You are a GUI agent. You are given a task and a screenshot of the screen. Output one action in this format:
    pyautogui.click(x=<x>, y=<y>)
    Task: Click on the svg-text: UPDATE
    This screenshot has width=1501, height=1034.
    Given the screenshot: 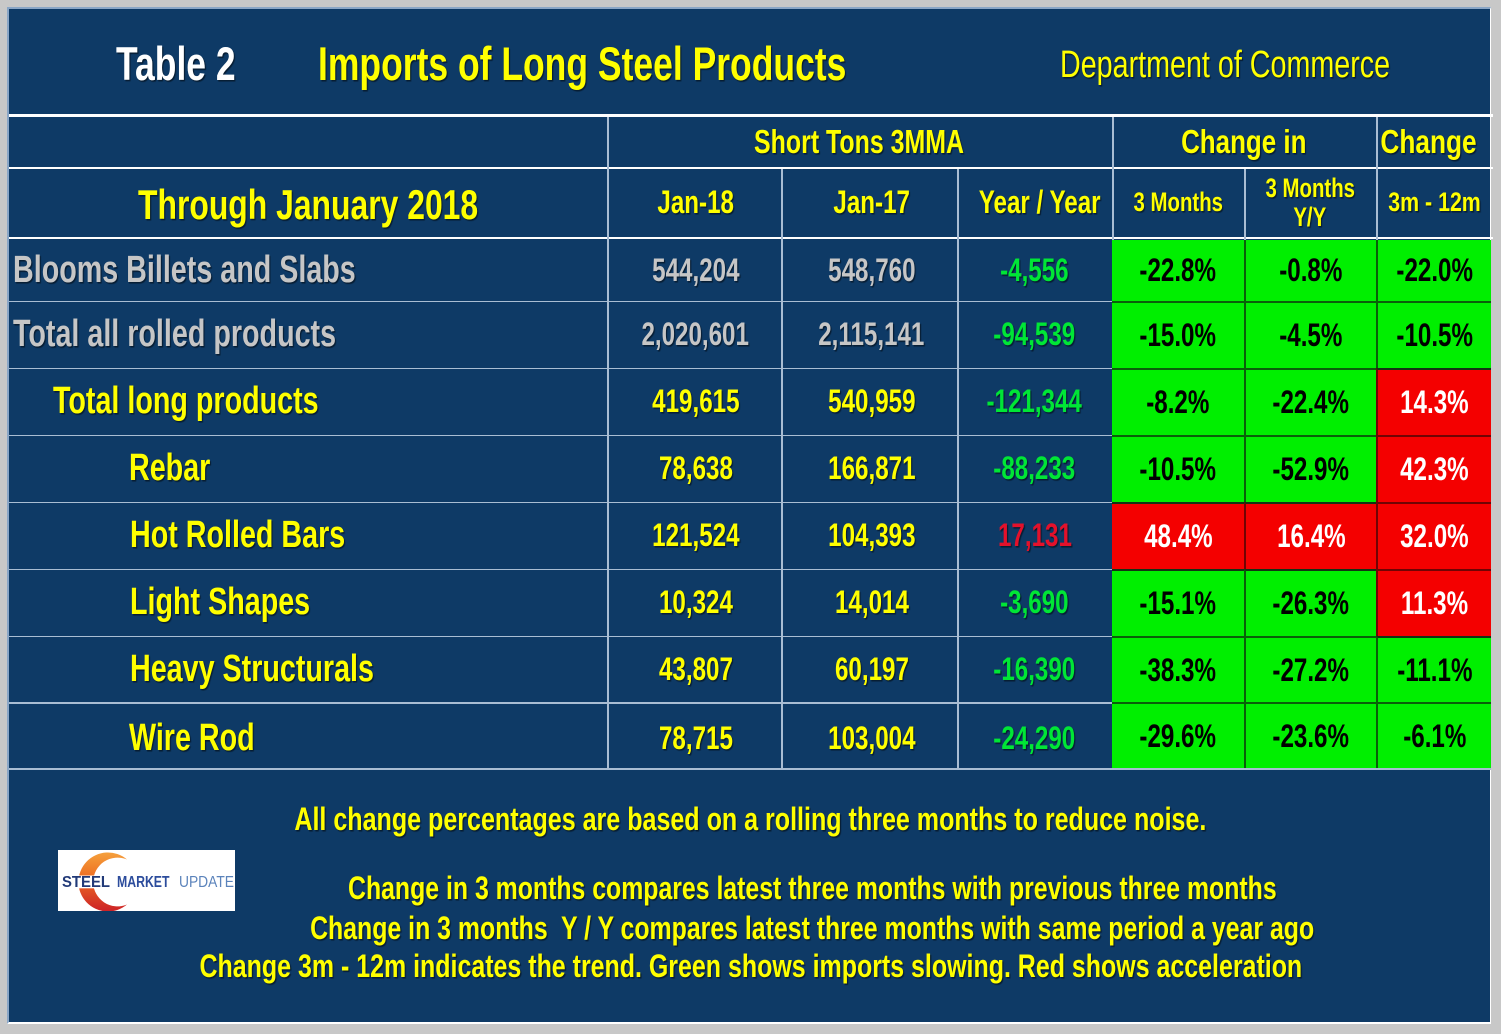 What is the action you would take?
    pyautogui.click(x=206, y=882)
    